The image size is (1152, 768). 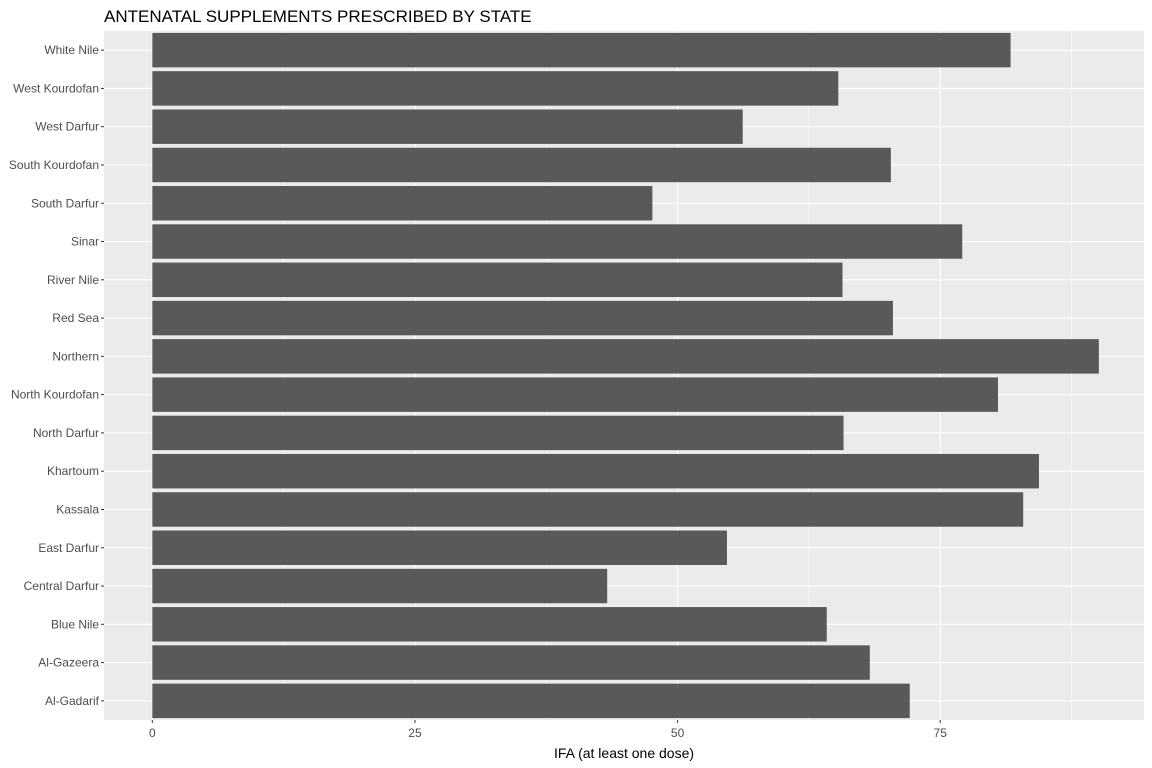 I want to click on y-tick-label: Sinar, so click(x=85, y=242).